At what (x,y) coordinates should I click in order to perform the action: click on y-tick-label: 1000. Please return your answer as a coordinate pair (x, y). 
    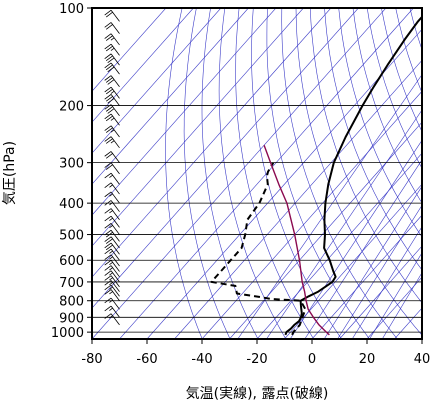
    Looking at the image, I should click on (67, 333).